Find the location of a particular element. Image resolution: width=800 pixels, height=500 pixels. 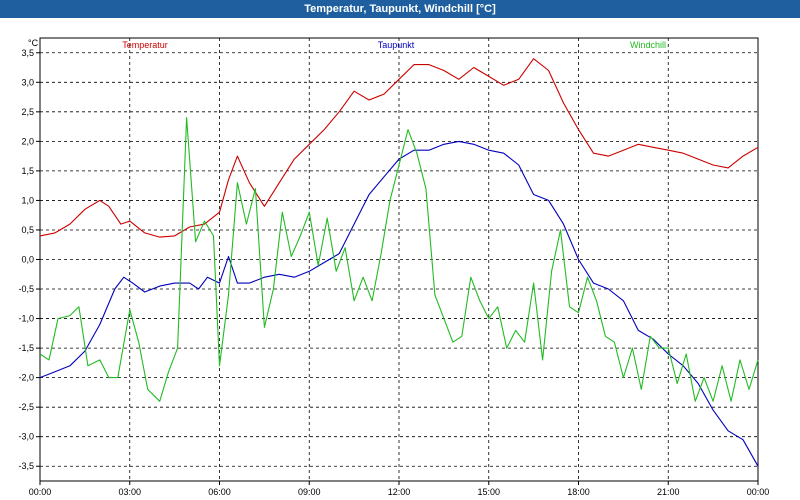

y-tick-label: -2,5 is located at coordinates (26, 407).